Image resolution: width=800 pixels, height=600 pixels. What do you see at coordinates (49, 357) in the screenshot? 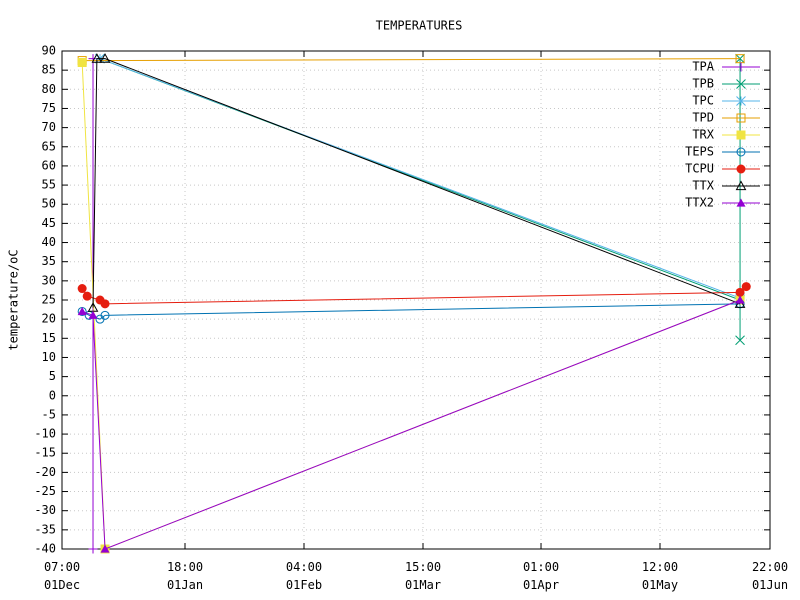
I see `y-tick-label: 10` at bounding box center [49, 357].